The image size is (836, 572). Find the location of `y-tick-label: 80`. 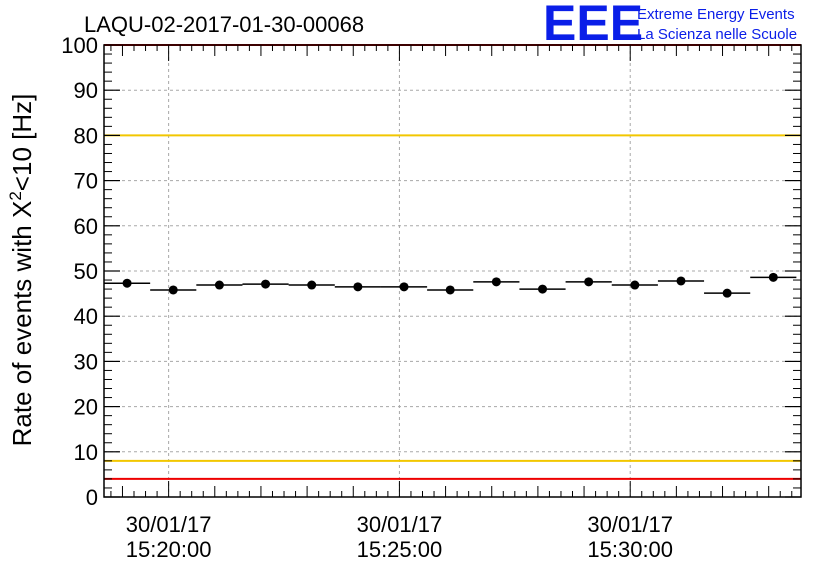

y-tick-label: 80 is located at coordinates (86, 135).